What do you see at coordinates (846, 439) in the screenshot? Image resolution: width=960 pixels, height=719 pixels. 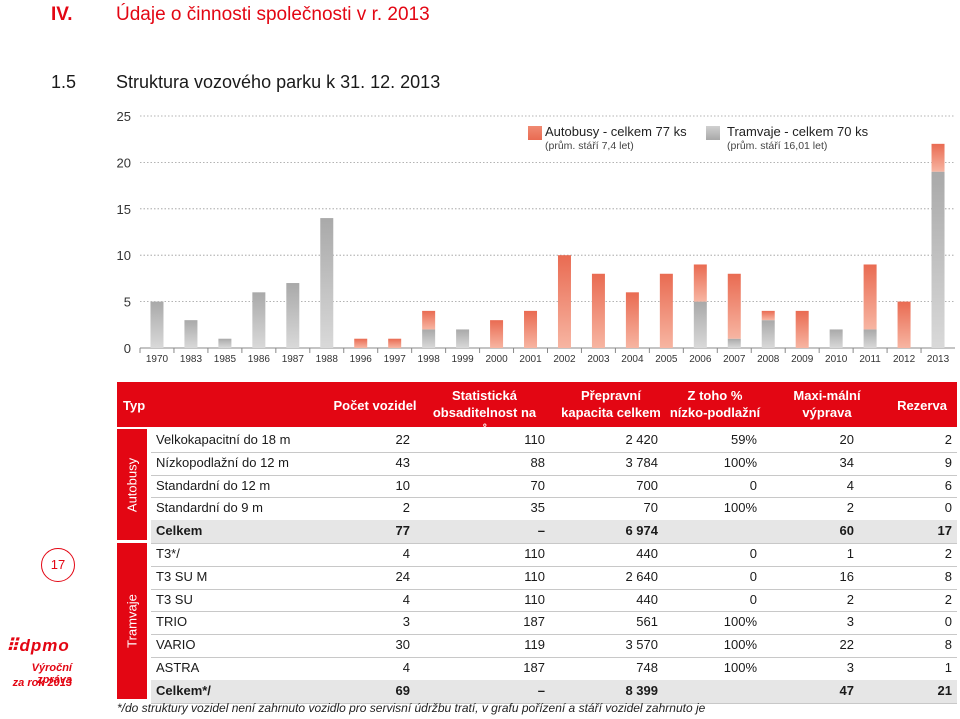 I see `cell-maxi: 20` at bounding box center [846, 439].